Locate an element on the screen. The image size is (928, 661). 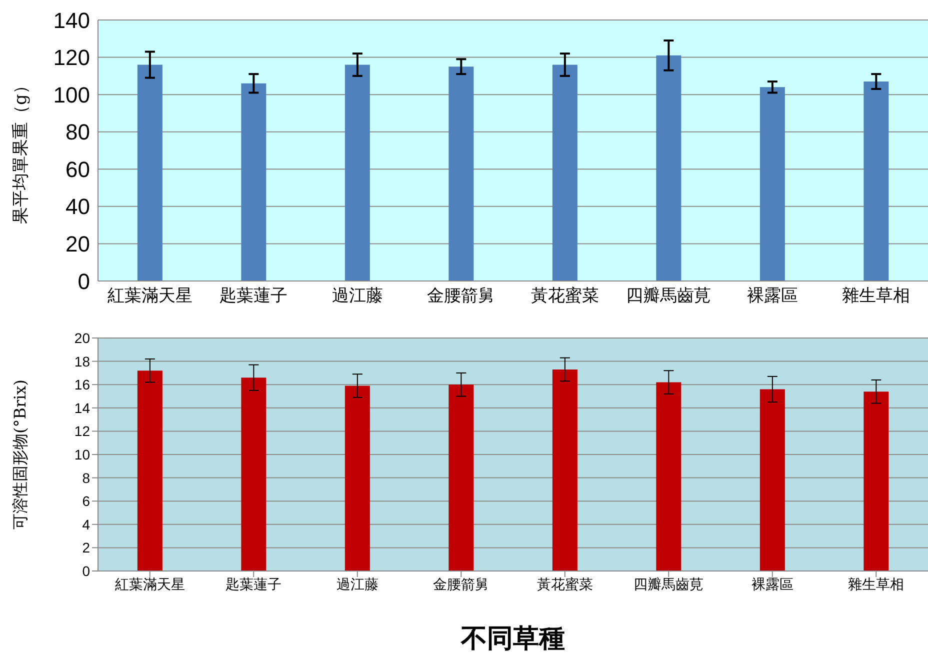
y-axis-title: 可溶性固形物(°Brix) is located at coordinates (20, 454).